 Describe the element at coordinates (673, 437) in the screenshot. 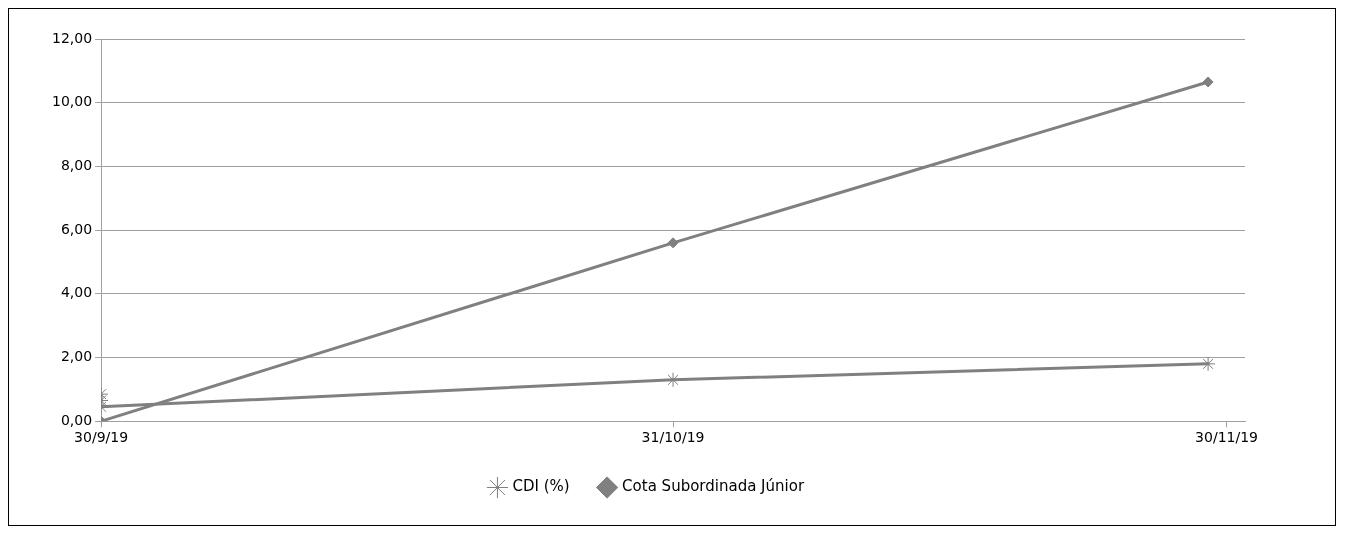

I see `x-tick-label: 31/10/19` at that location.